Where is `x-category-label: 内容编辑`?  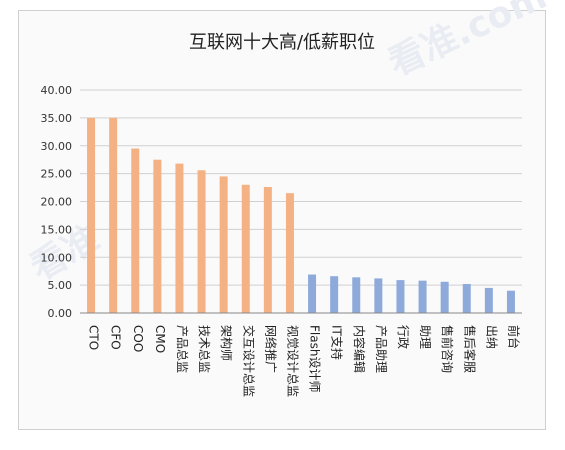 x-category-label: 内容编辑 is located at coordinates (359, 349).